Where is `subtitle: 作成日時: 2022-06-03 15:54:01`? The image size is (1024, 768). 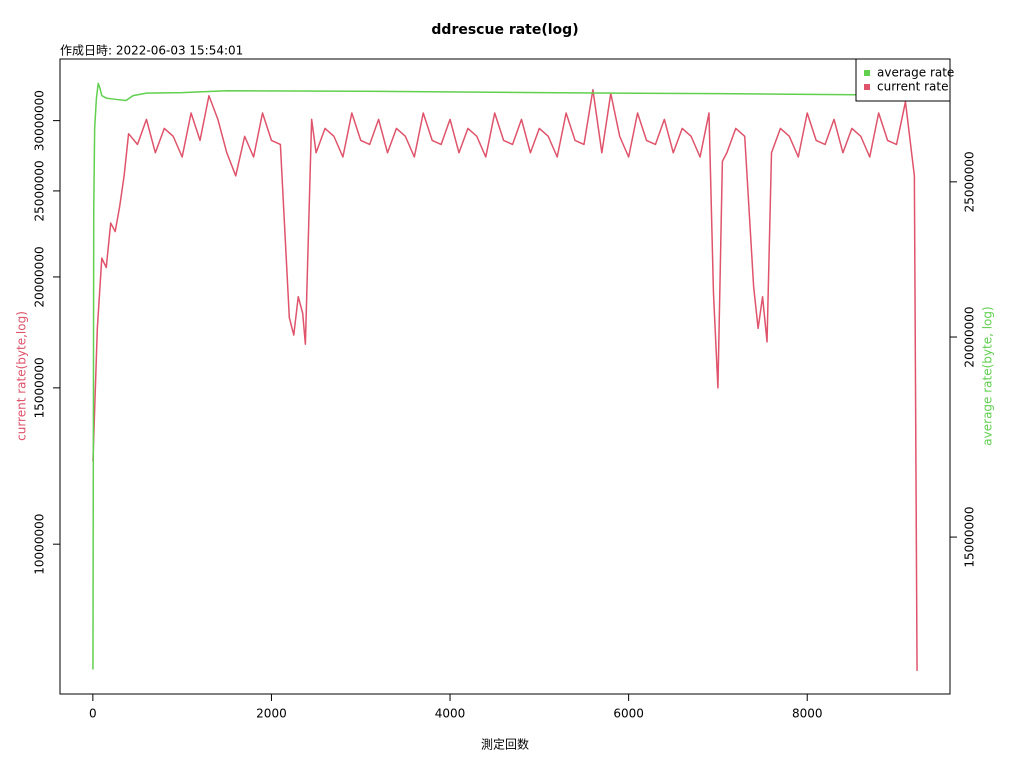 subtitle: 作成日時: 2022-06-03 15:54:01 is located at coordinates (151, 51).